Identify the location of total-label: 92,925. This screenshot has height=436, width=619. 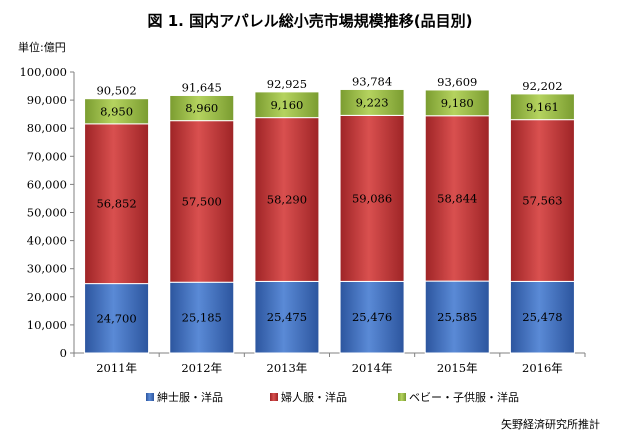
(287, 84).